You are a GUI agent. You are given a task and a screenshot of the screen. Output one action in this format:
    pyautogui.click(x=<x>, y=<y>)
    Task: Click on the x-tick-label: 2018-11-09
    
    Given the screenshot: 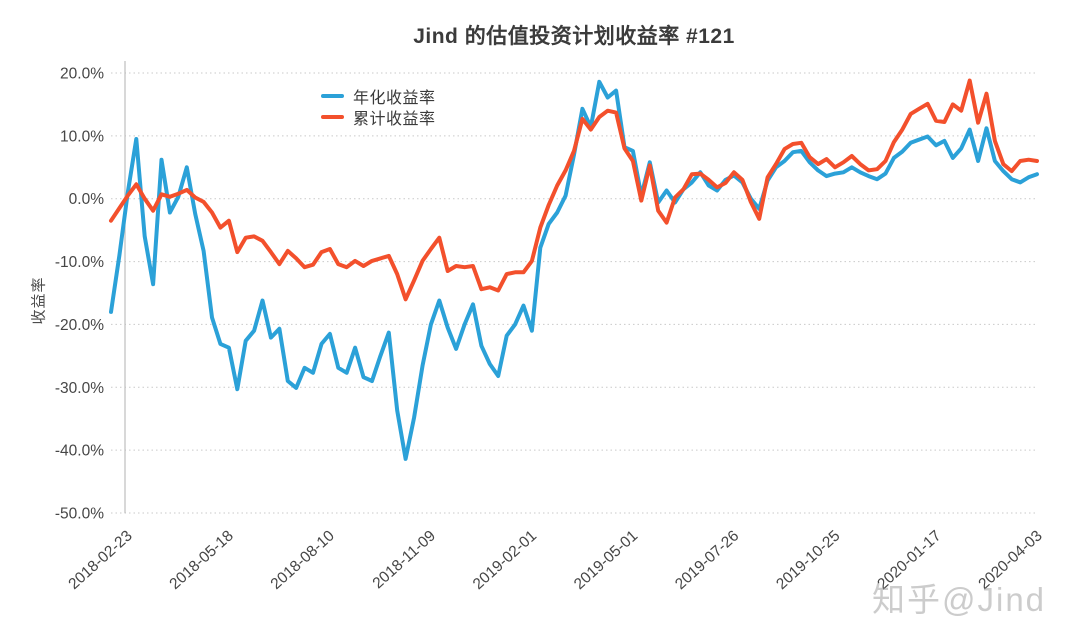 What is the action you would take?
    pyautogui.click(x=404, y=559)
    